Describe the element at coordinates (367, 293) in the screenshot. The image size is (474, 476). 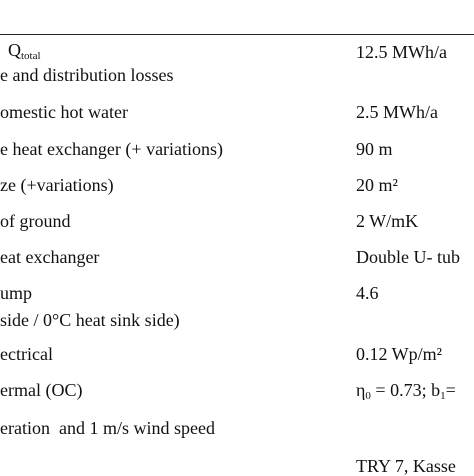
I see `cell: 4.6` at that location.